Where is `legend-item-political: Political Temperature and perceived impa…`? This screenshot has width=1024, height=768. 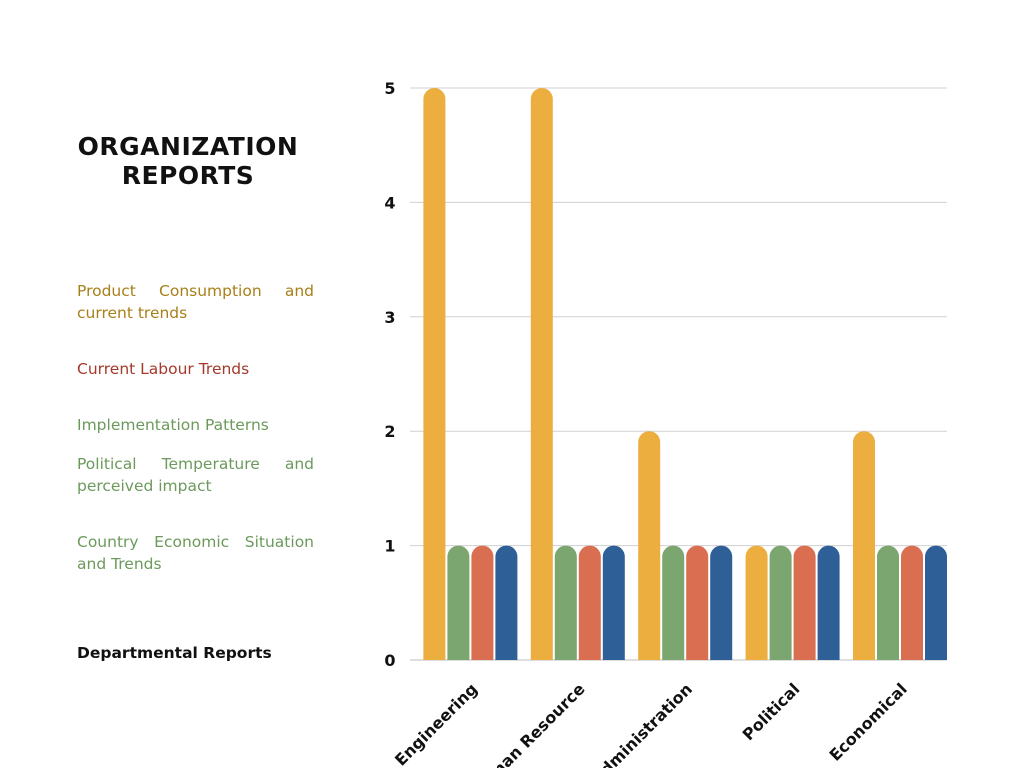 legend-item-political: Political Temperature and perceived impa… is located at coordinates (195, 475).